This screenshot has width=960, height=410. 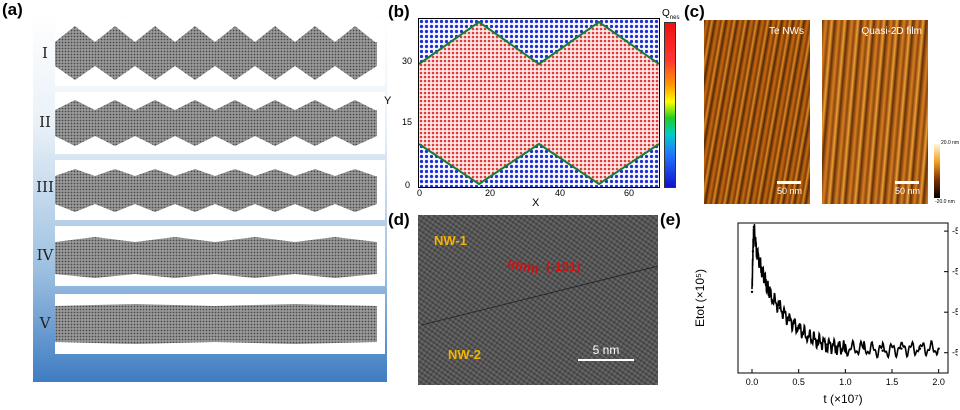 What do you see at coordinates (45, 323) in the screenshot?
I see `stage-label-5: V` at bounding box center [45, 323].